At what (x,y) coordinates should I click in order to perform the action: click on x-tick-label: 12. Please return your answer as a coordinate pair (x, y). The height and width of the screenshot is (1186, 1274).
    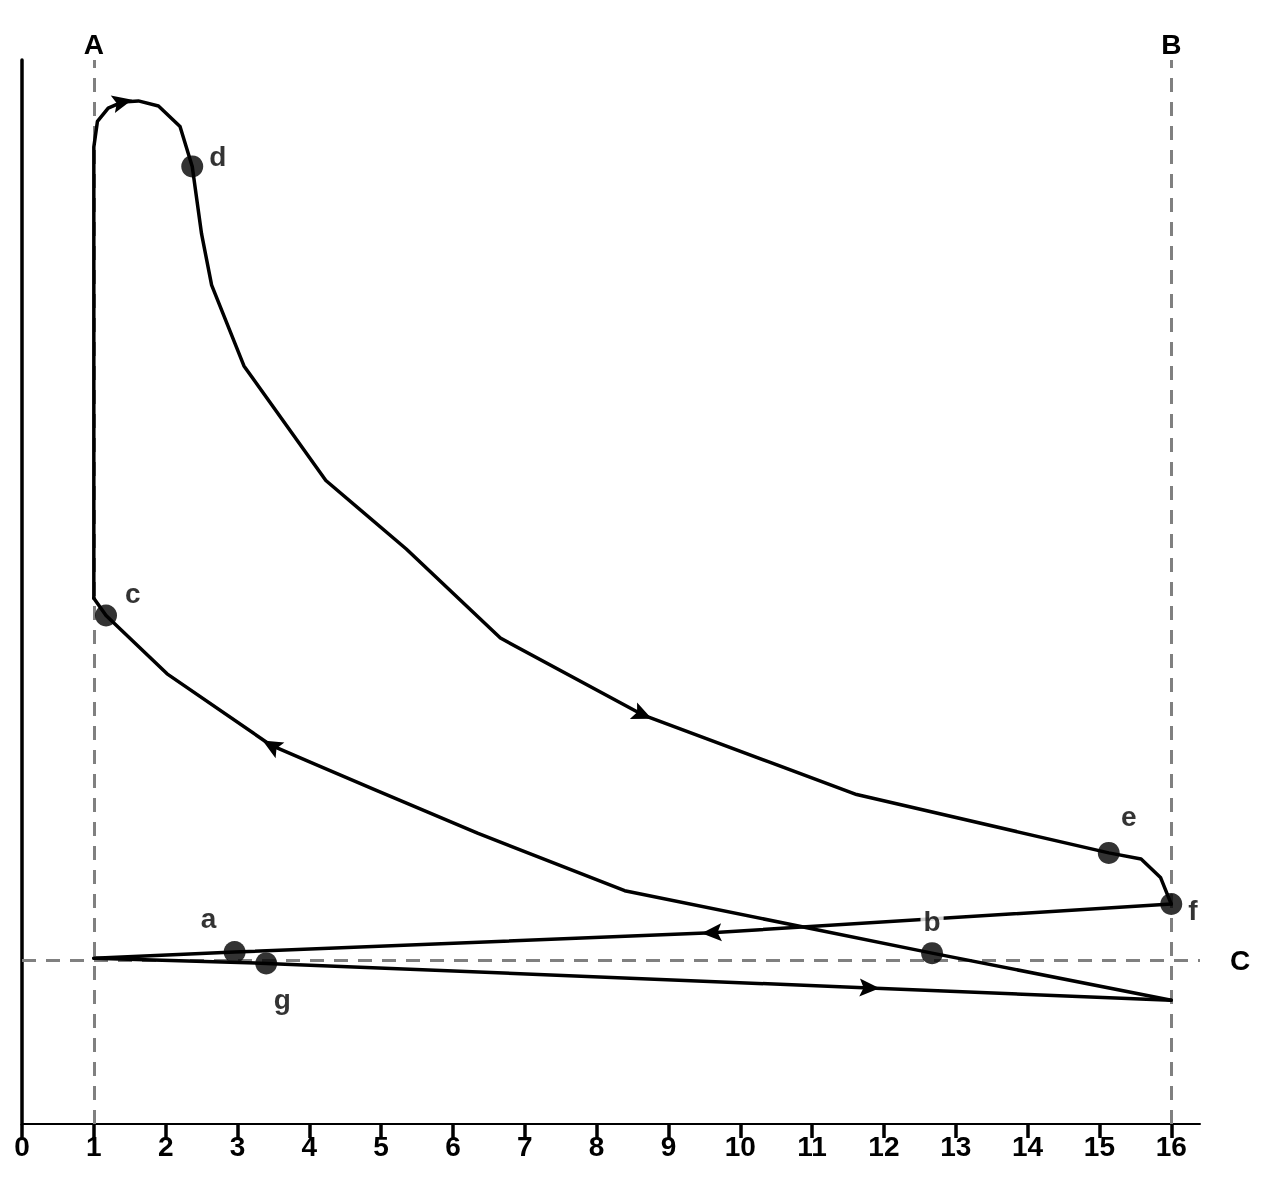
    Looking at the image, I should click on (884, 1146).